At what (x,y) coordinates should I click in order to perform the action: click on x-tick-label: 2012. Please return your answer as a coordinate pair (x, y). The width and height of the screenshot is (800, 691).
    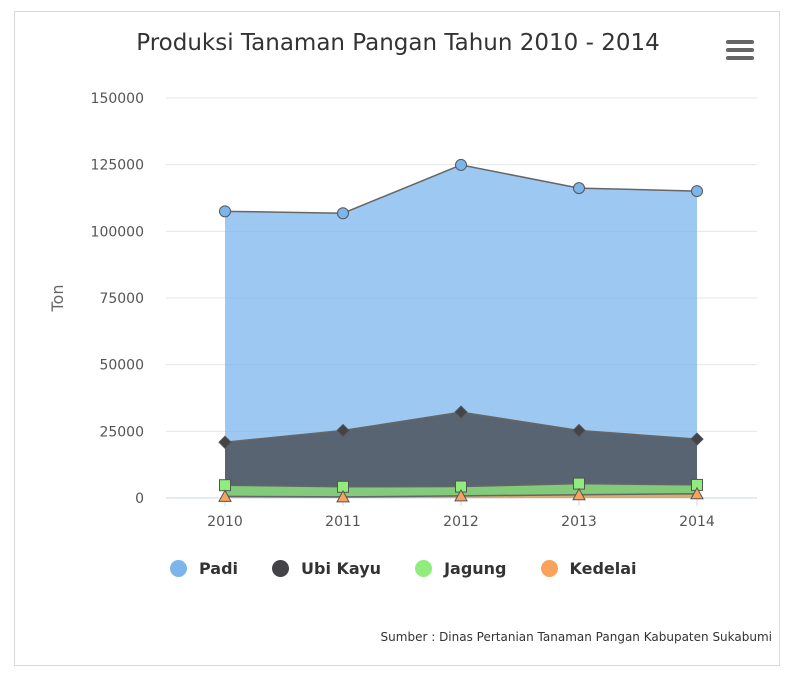
    Looking at the image, I should click on (461, 522).